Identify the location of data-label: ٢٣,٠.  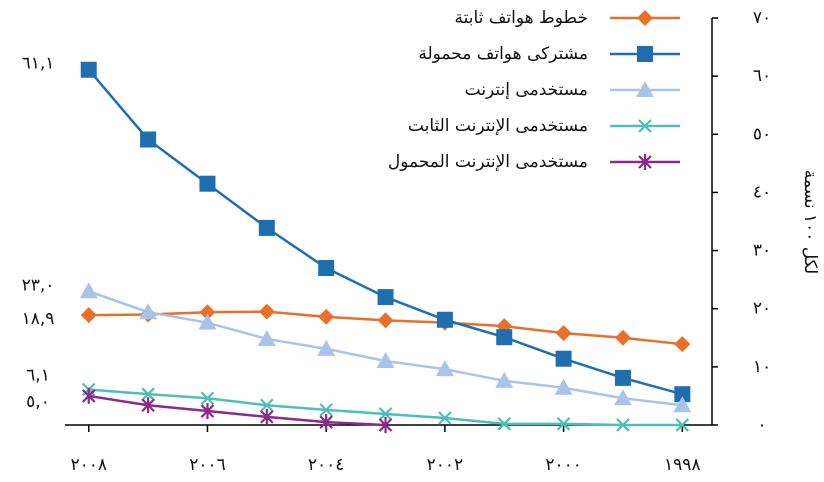
(38, 285).